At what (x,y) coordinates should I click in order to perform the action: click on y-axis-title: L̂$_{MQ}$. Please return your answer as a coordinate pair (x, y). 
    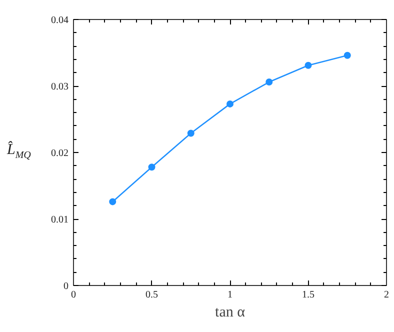
    Looking at the image, I should click on (19, 151).